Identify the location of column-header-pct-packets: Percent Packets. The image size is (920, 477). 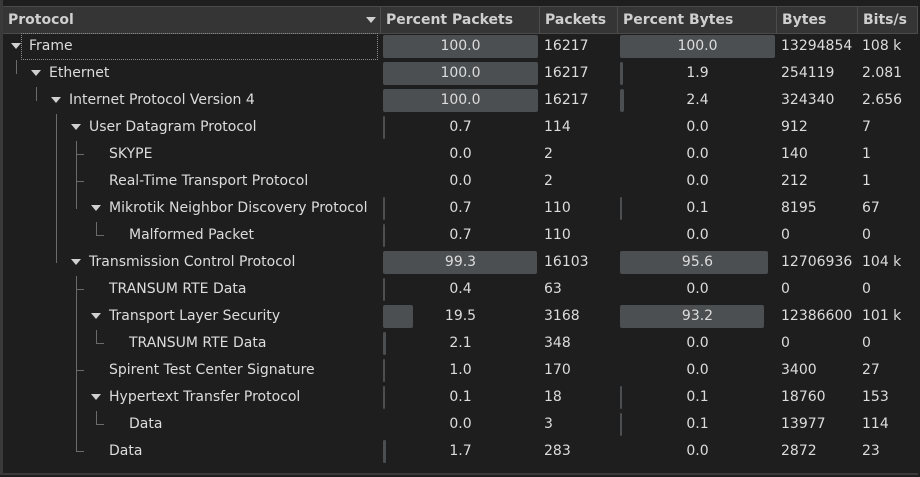
(460, 20).